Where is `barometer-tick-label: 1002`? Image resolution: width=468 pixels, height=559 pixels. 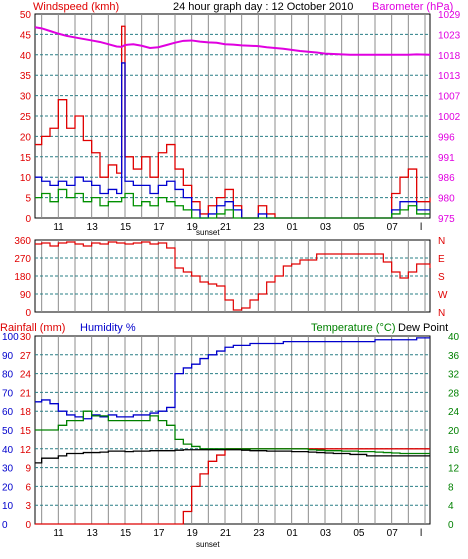
barometer-tick-label: 1002 is located at coordinates (449, 117).